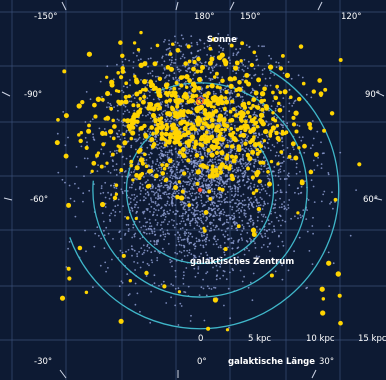  I want to click on distance-label-10kpc: 10 kpc, so click(320, 339).